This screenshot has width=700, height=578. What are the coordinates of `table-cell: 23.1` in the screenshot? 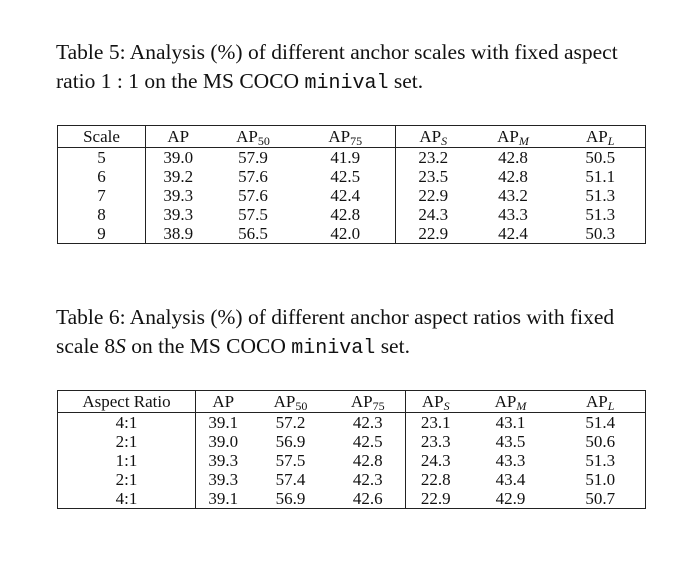 It's located at (435, 422).